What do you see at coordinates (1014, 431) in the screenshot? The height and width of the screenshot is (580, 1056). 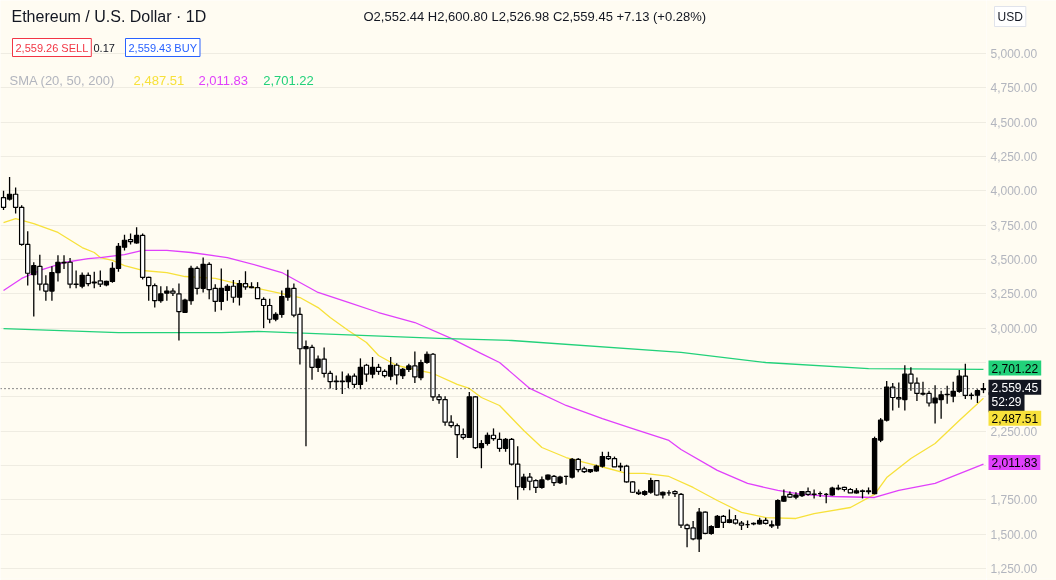 I see `y-tick-label: 2,250.00` at bounding box center [1014, 431].